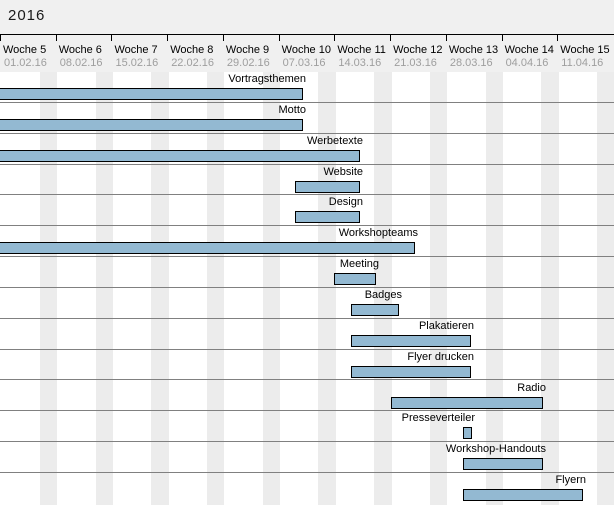 The width and height of the screenshot is (614, 505). What do you see at coordinates (361, 50) in the screenshot?
I see `week-label: Woche 11` at bounding box center [361, 50].